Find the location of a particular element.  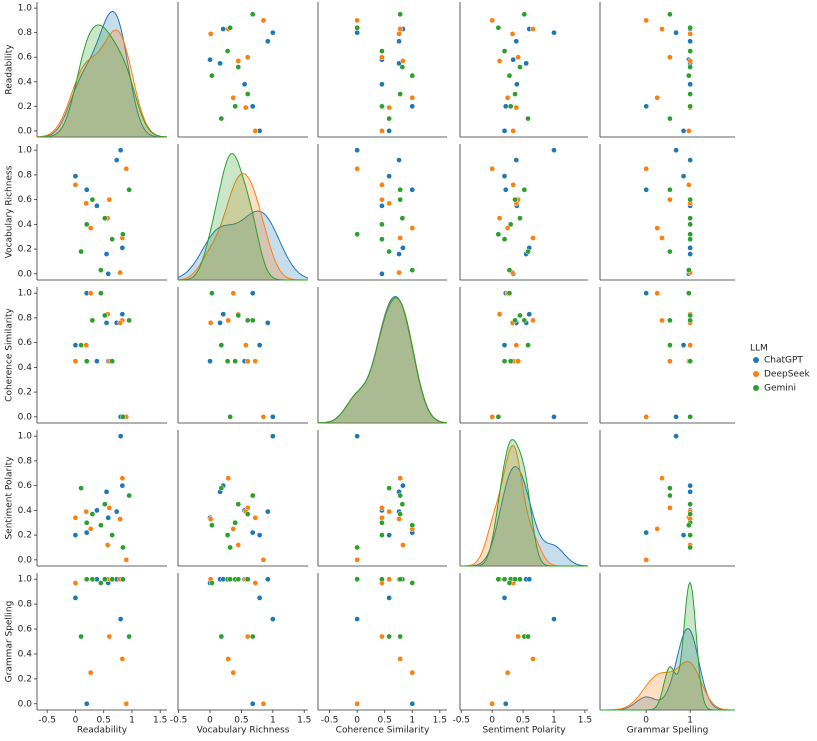

x-tick-label: 1 is located at coordinates (690, 721).